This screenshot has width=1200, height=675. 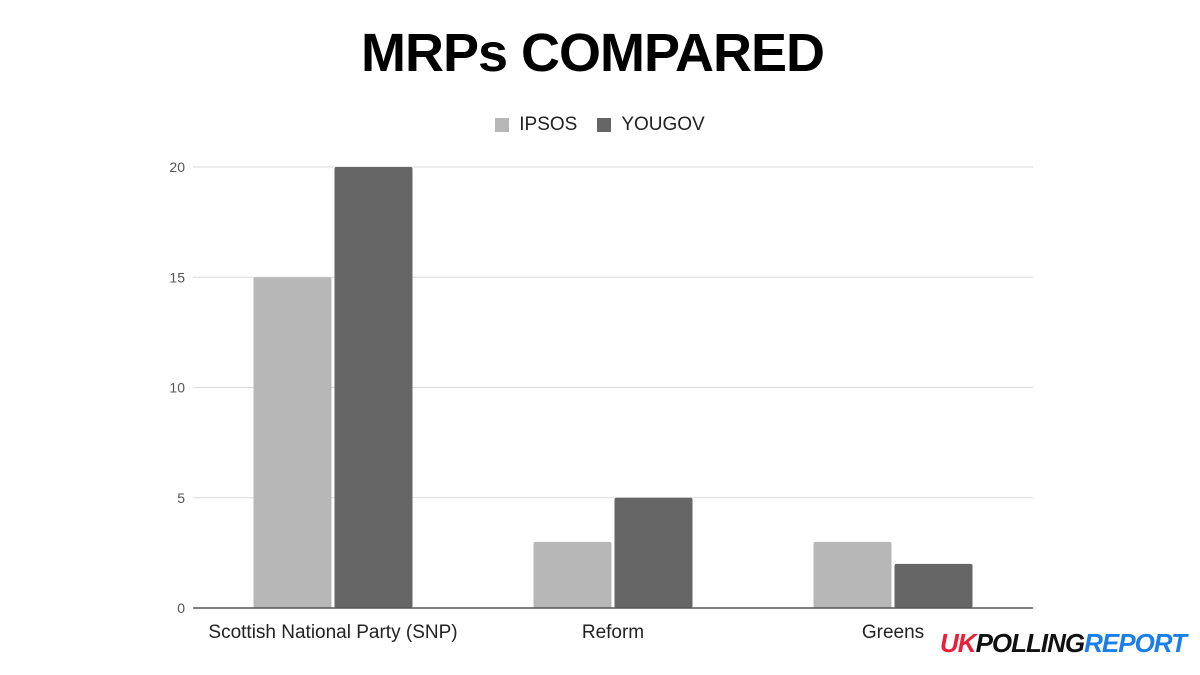 I want to click on legend-label-ipsos: IPSOS, so click(x=548, y=124).